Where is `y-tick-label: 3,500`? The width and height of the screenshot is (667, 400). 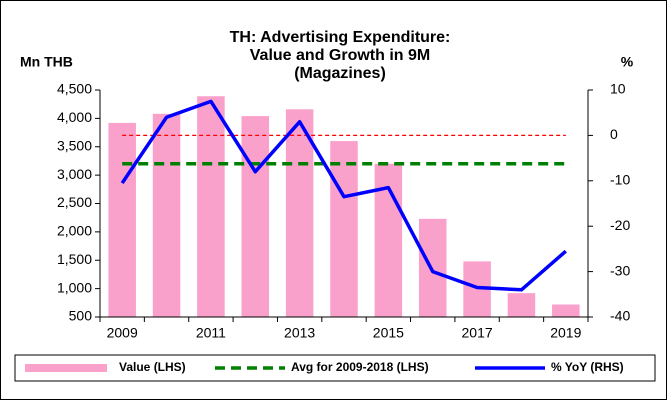
y-tick-label: 3,500 is located at coordinates (74, 145).